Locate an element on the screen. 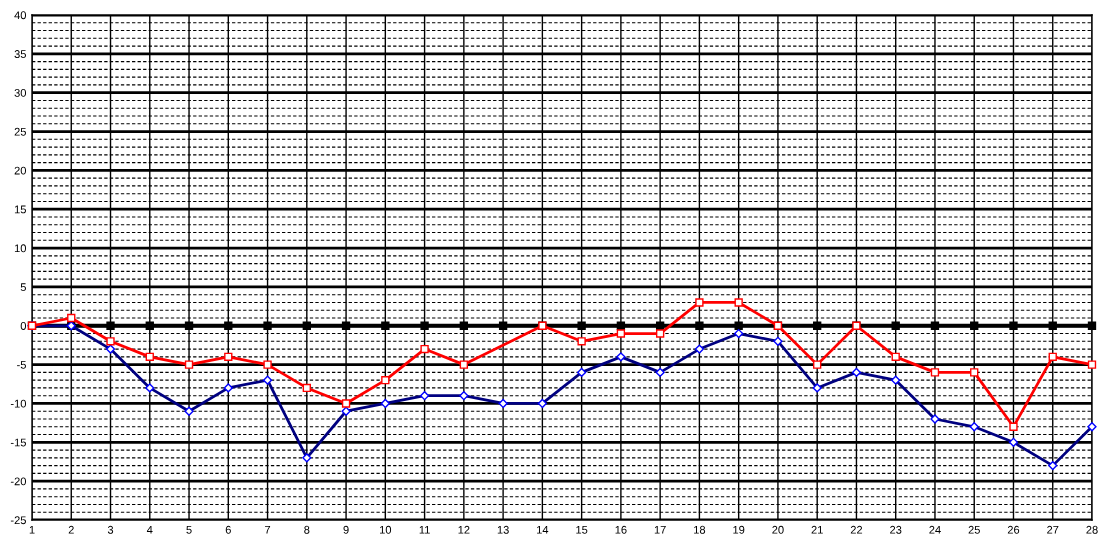 This screenshot has width=1104, height=552. x-tick-label: 27 is located at coordinates (1053, 529).